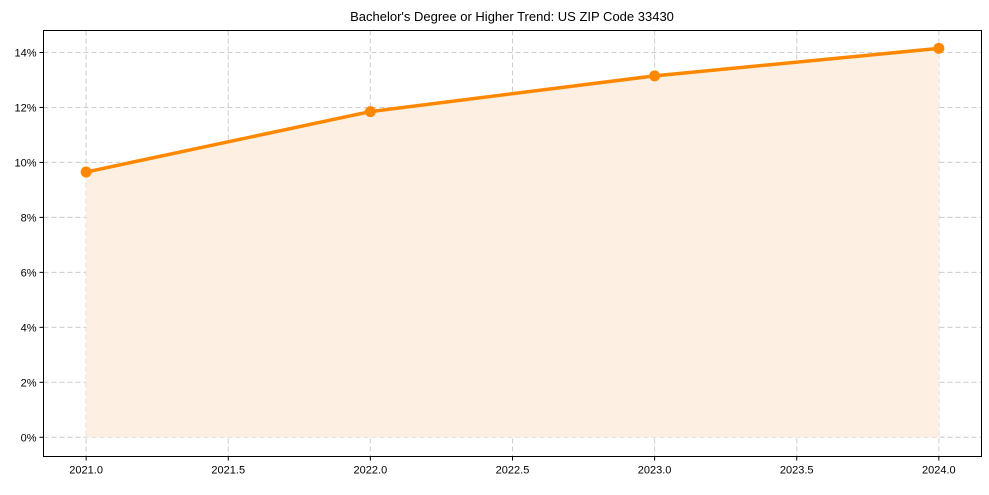 Image resolution: width=989 pixels, height=495 pixels. Describe the element at coordinates (371, 471) in the screenshot. I see `x-tick-label: 2022.0` at that location.